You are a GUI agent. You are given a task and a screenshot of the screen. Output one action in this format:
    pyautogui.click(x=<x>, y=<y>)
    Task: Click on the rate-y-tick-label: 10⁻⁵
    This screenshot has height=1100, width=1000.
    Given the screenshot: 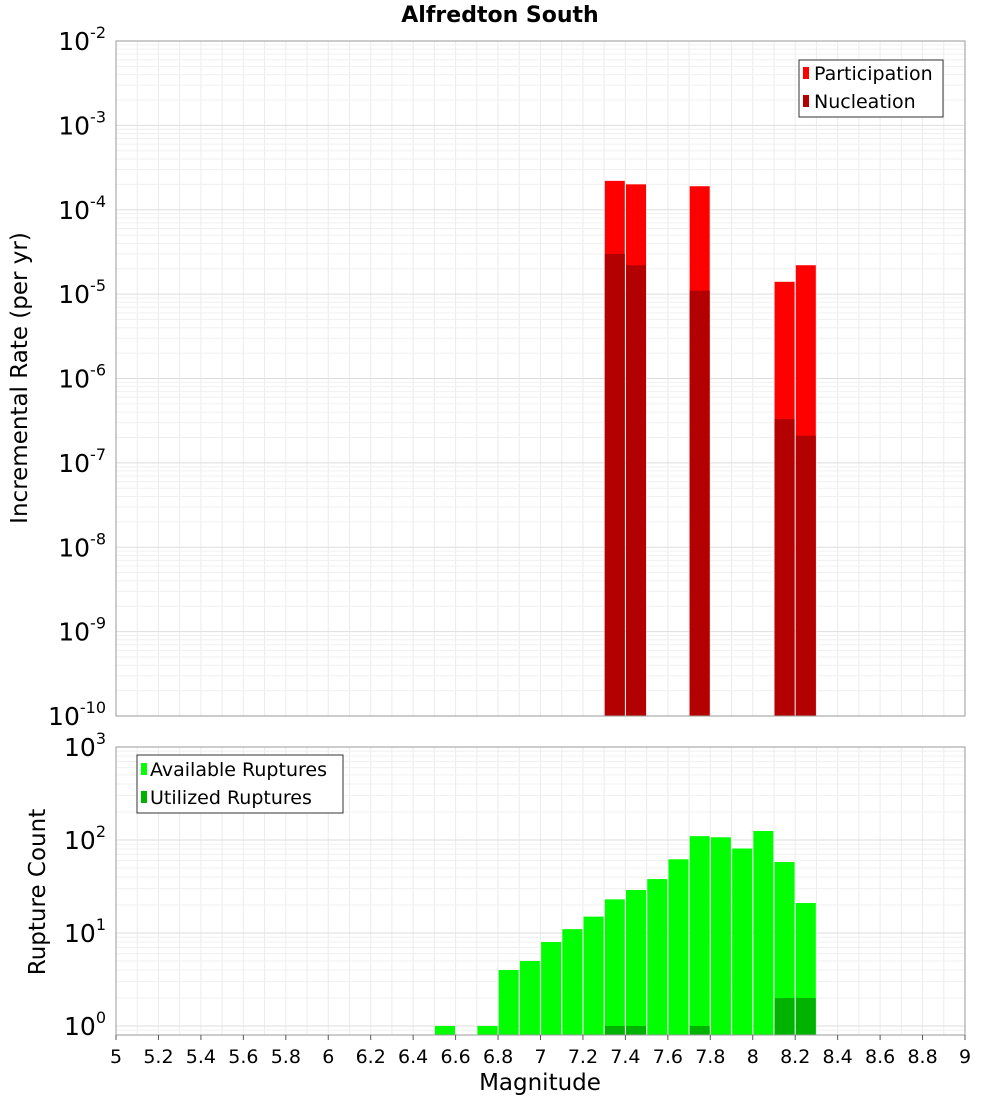 What is the action you would take?
    pyautogui.click(x=82, y=292)
    